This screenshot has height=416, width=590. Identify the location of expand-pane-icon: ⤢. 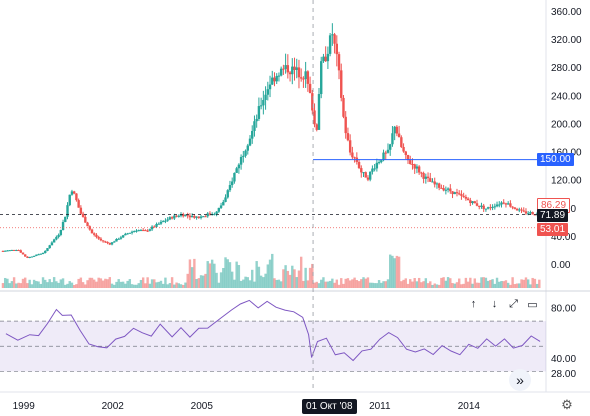
(513, 304).